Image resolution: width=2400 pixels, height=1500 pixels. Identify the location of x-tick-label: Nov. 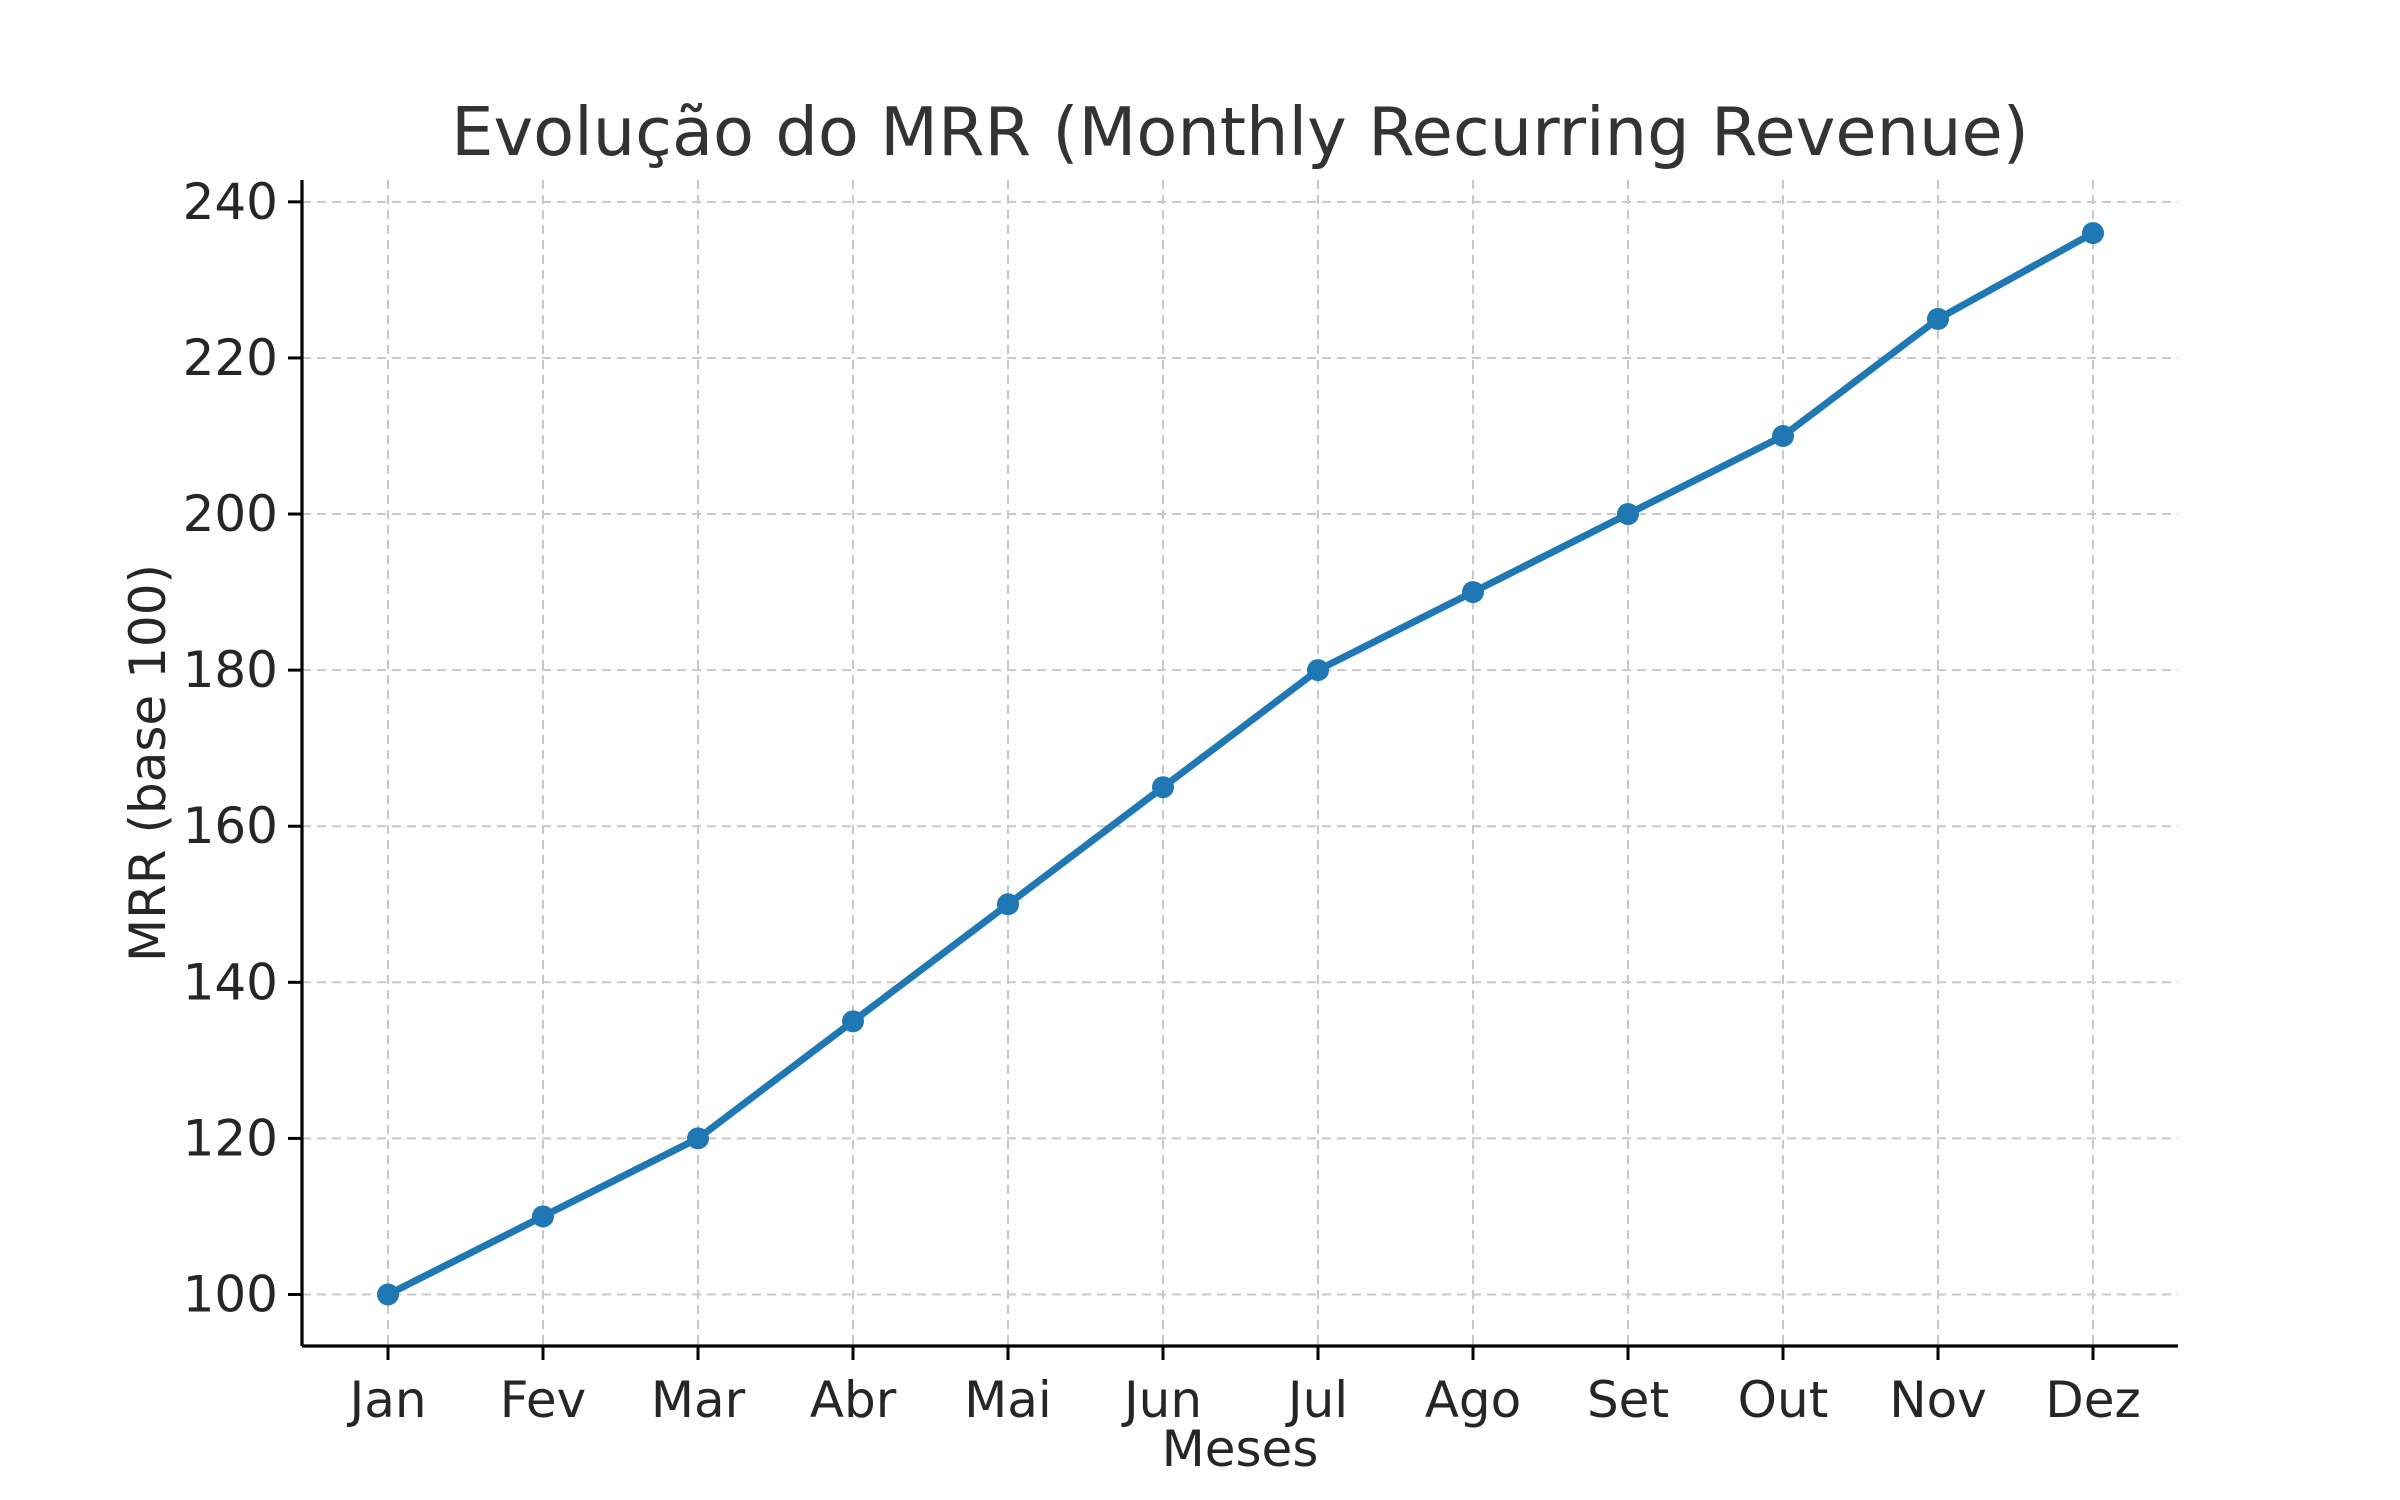
(1938, 1400).